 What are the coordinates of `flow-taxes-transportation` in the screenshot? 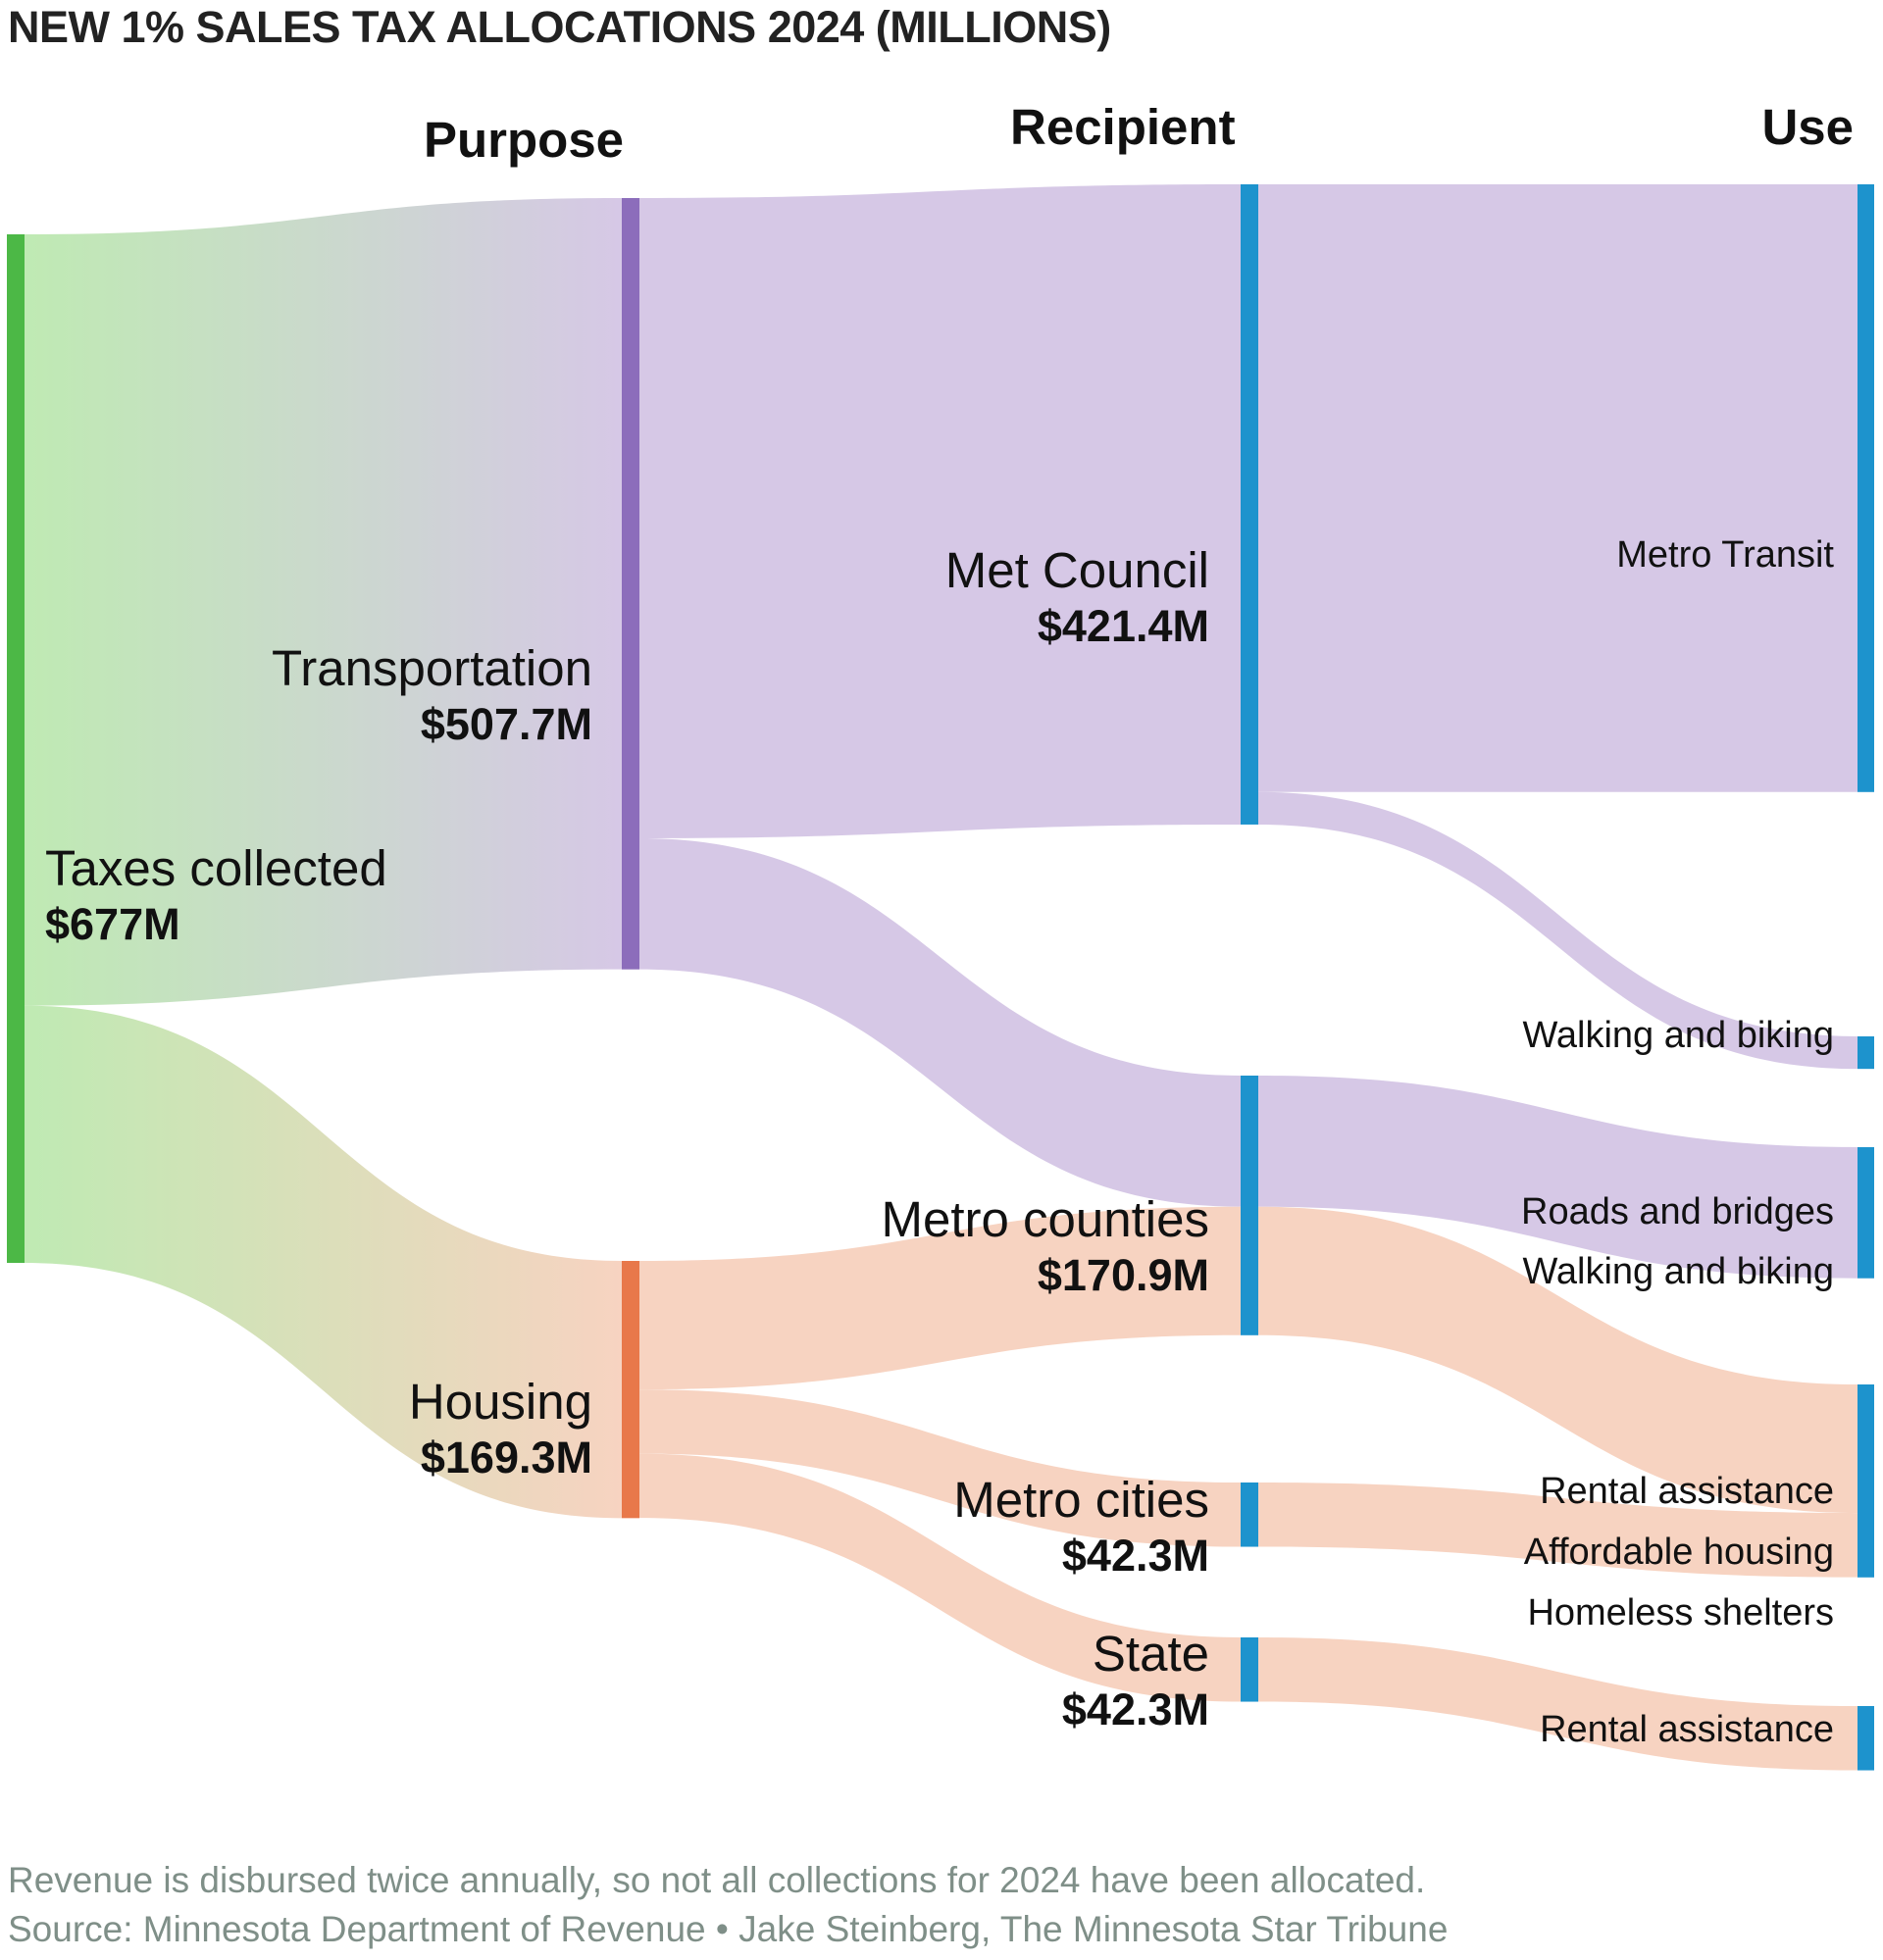 It's located at (323, 602).